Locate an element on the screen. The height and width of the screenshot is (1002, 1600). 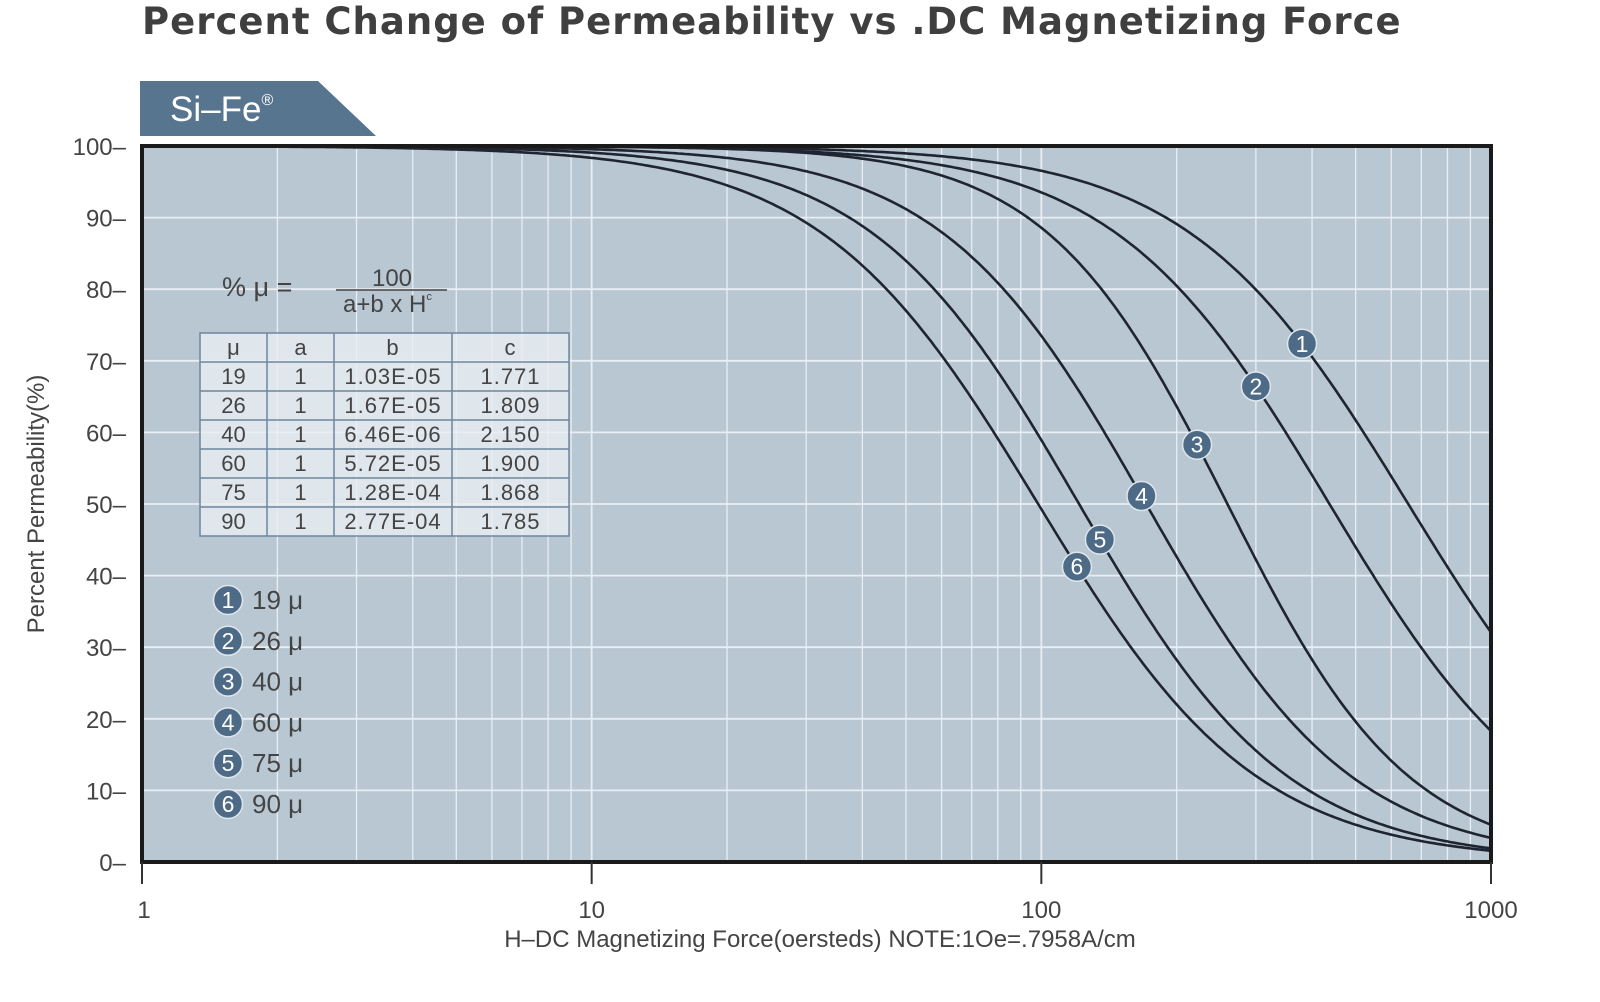
legend-badge-6: 6 is located at coordinates (228, 804).